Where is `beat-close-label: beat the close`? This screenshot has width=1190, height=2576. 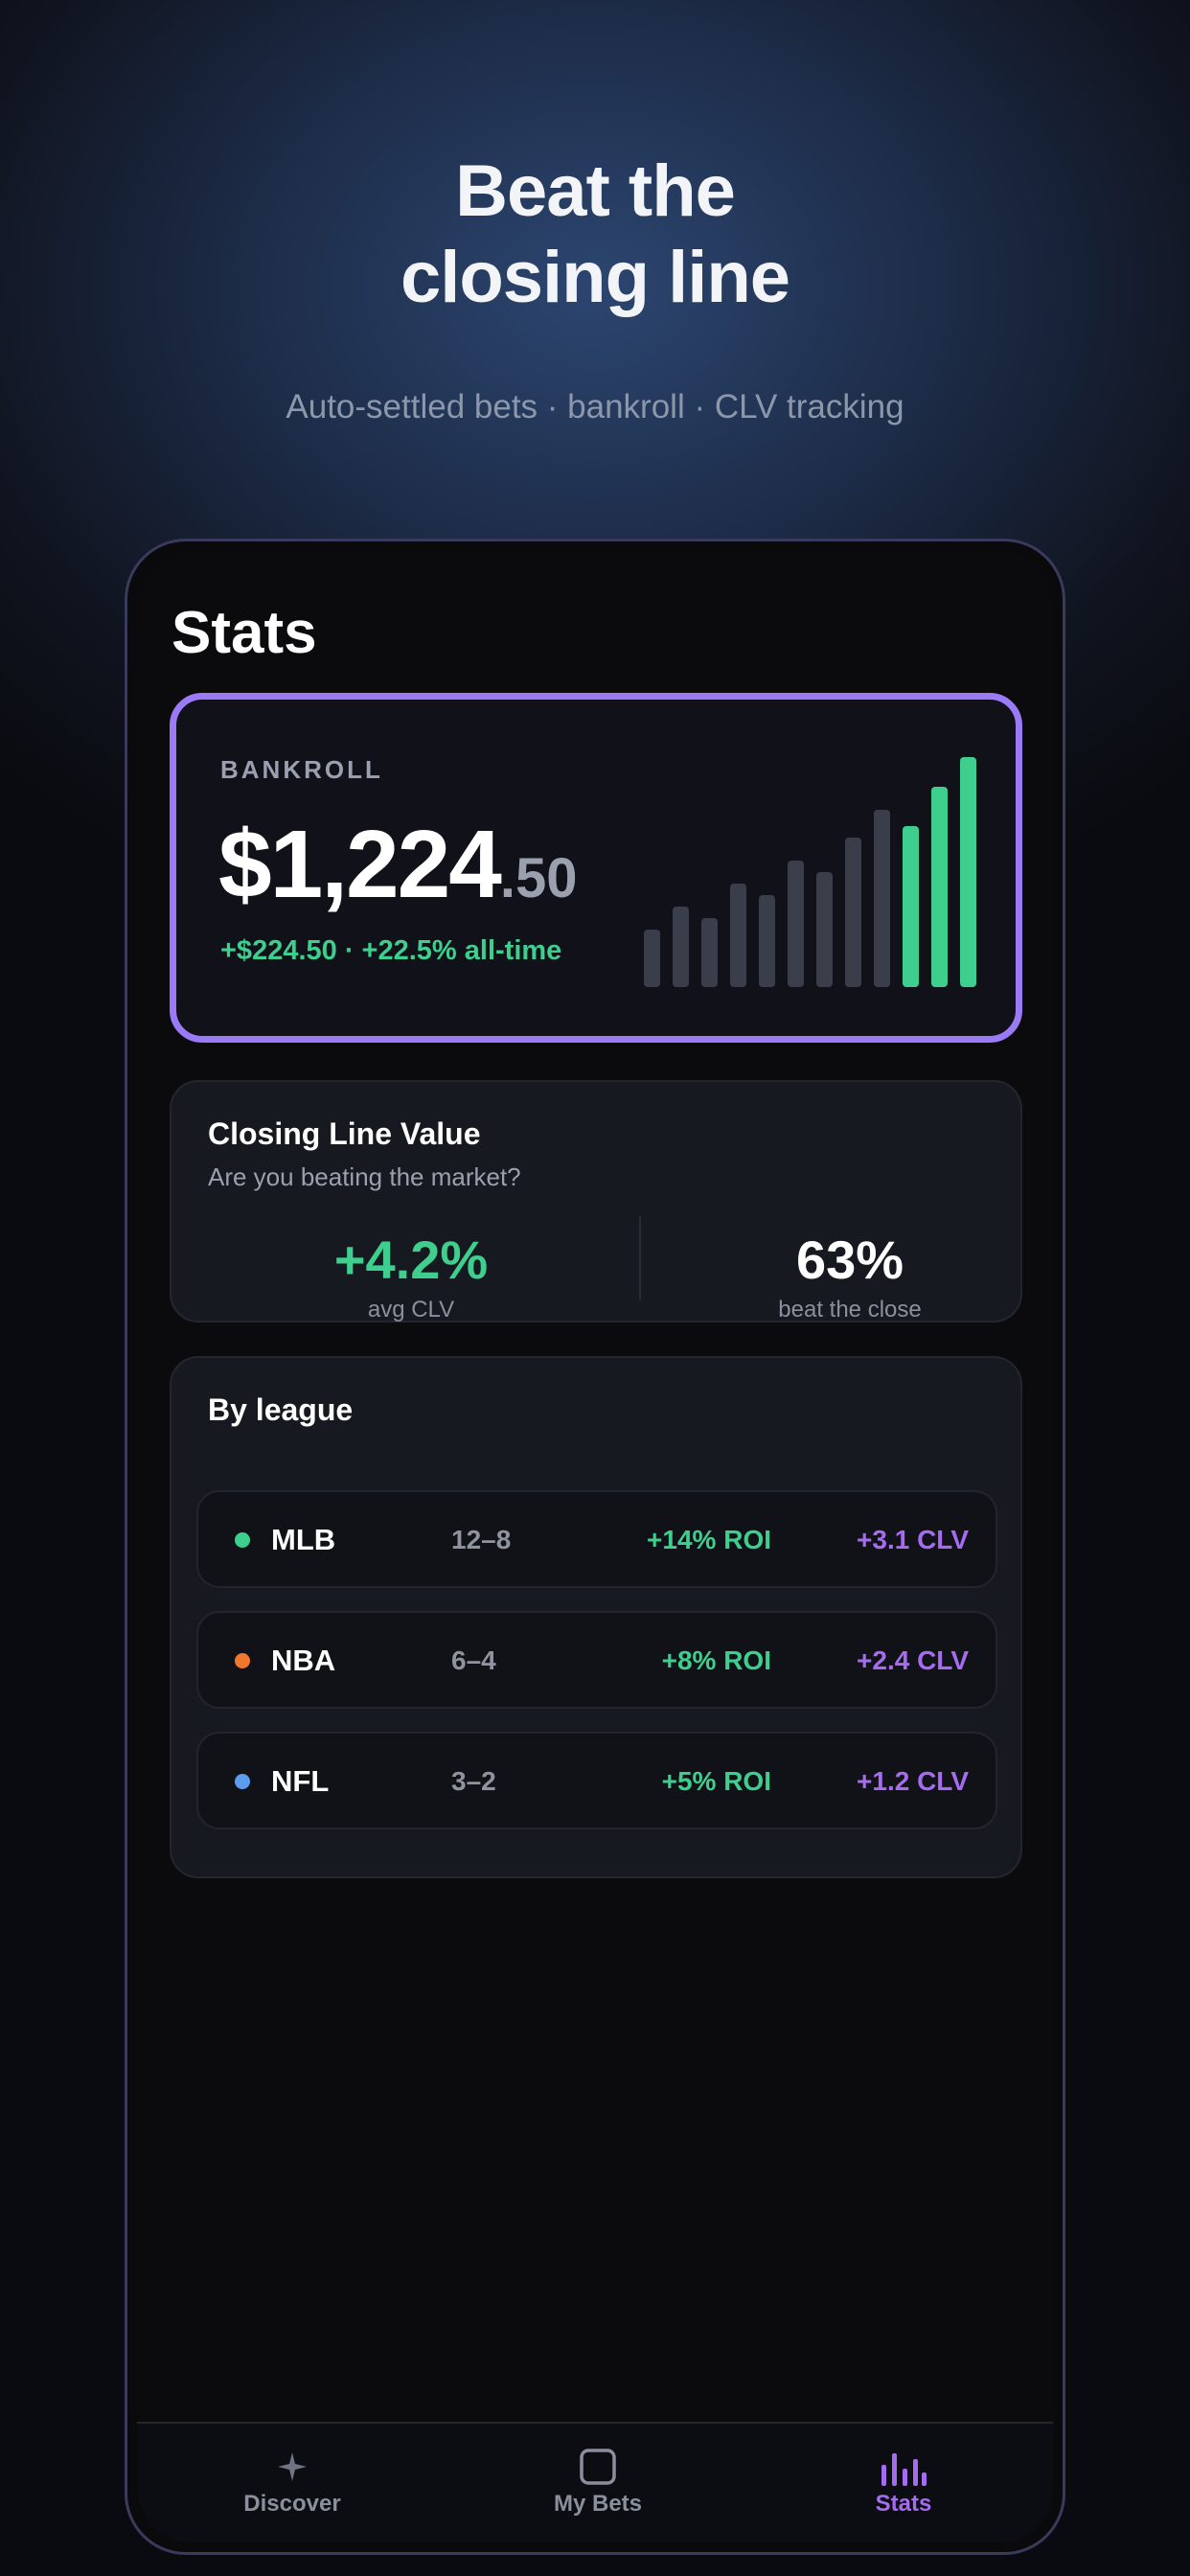
beat-close-label: beat the close is located at coordinates (850, 1309).